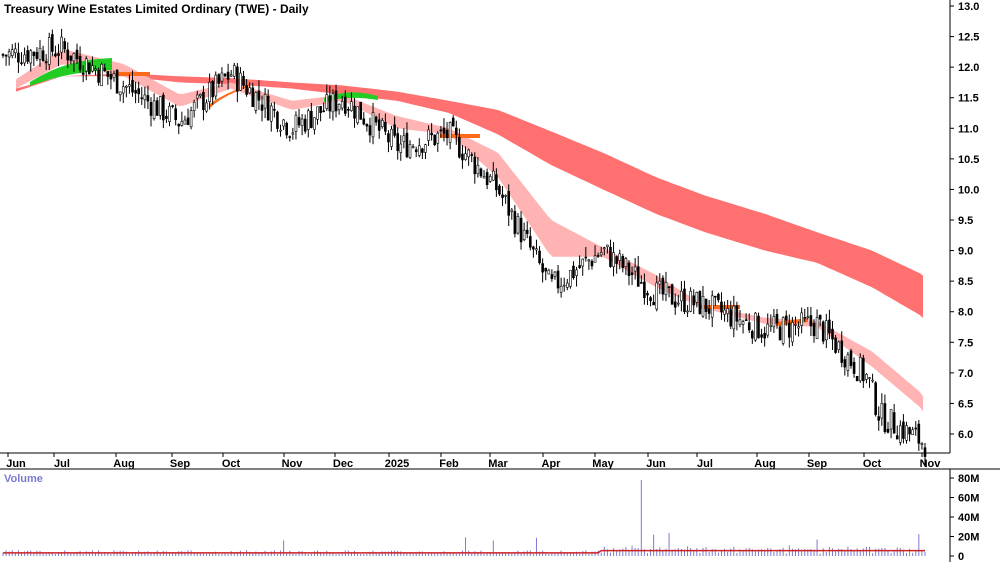 The image size is (1000, 562). I want to click on price-tick-label: 11.5, so click(968, 99).